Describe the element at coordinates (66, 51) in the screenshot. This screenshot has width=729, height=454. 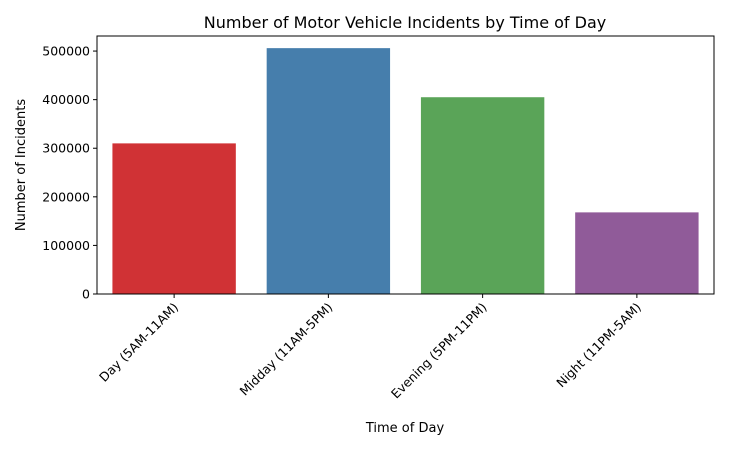
I see `y-tick-label: 500000` at that location.